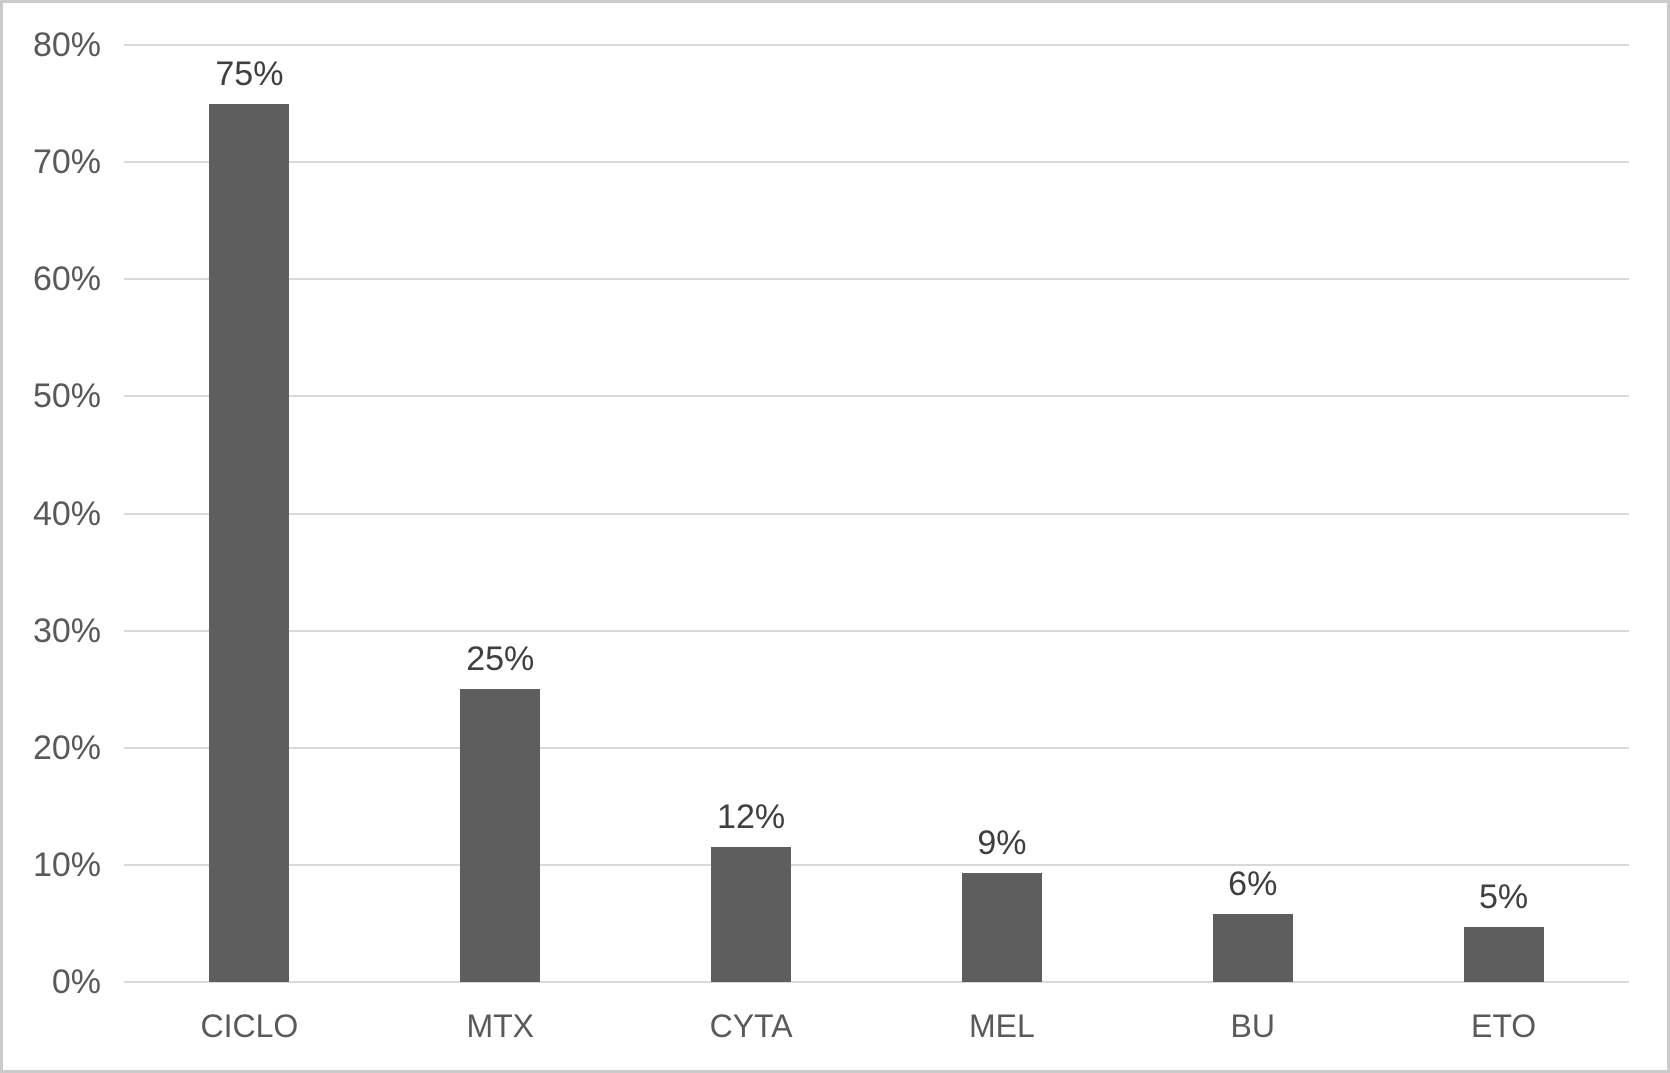 The image size is (1670, 1073). I want to click on y-tick-label: 80%, so click(66, 45).